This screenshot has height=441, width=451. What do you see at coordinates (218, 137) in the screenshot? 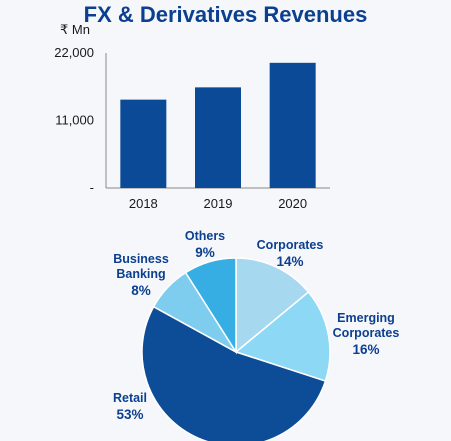
I see `bar-2019` at bounding box center [218, 137].